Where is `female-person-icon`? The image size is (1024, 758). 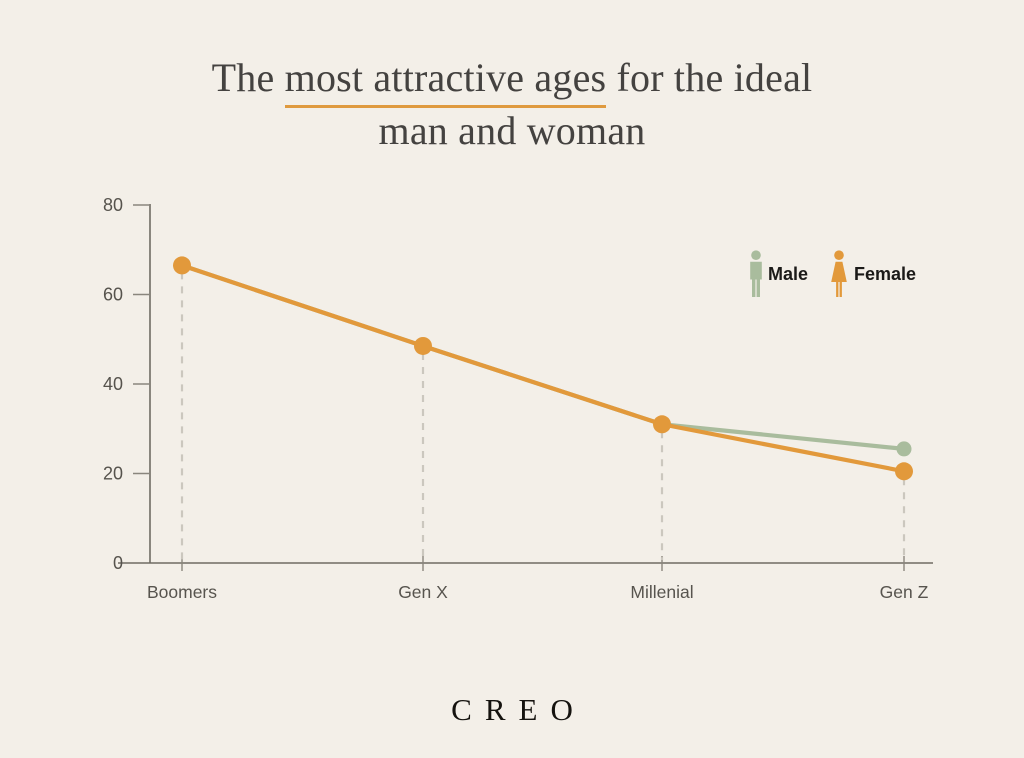
female-person-icon is located at coordinates (839, 273).